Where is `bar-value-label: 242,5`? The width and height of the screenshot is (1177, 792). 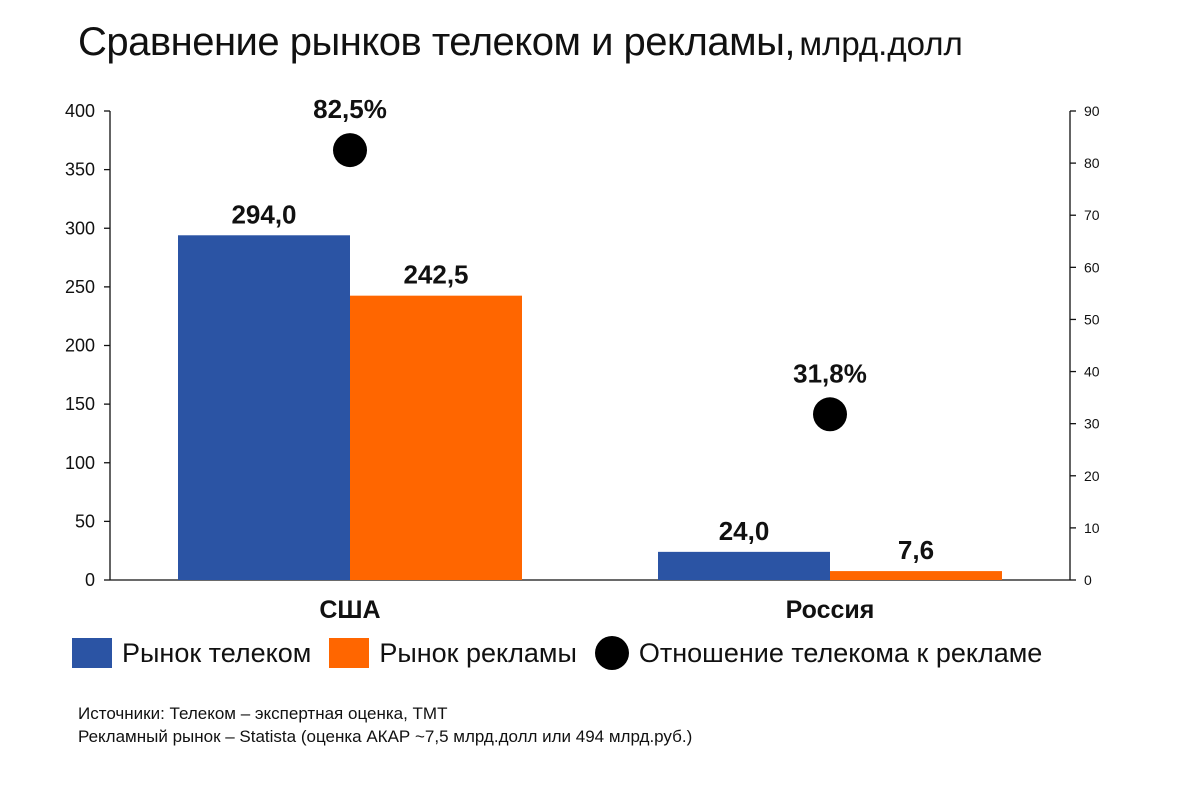
bar-value-label: 242,5 is located at coordinates (435, 275).